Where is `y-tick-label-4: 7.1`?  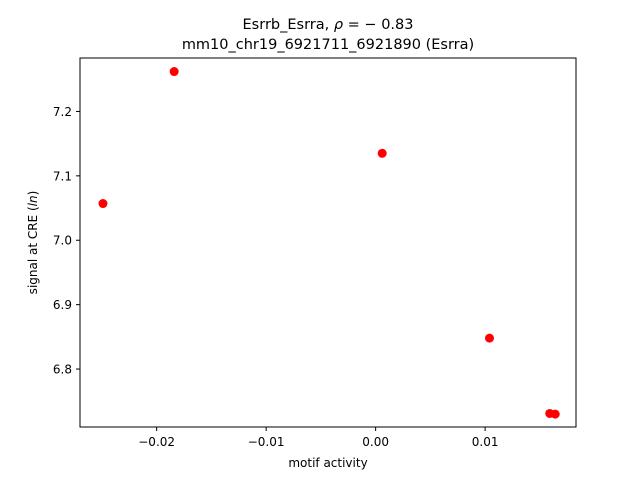
y-tick-label-4: 7.1 is located at coordinates (62, 176).